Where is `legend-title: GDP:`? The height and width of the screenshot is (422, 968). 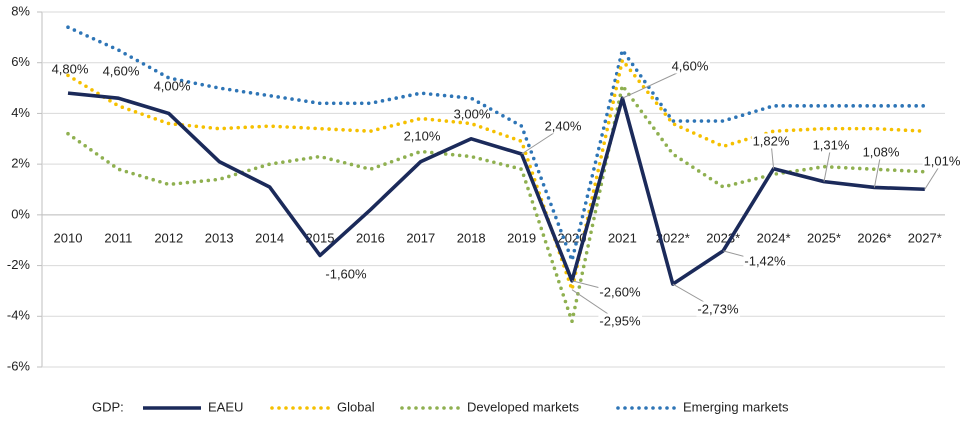 legend-title: GDP: is located at coordinates (108, 406).